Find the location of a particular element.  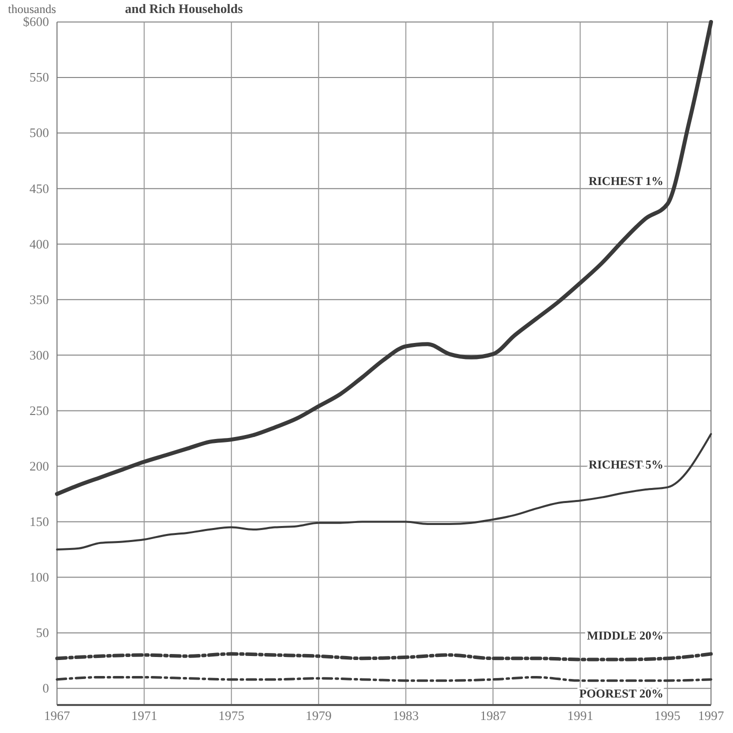

y-tick-label: 400 is located at coordinates (39, 244).